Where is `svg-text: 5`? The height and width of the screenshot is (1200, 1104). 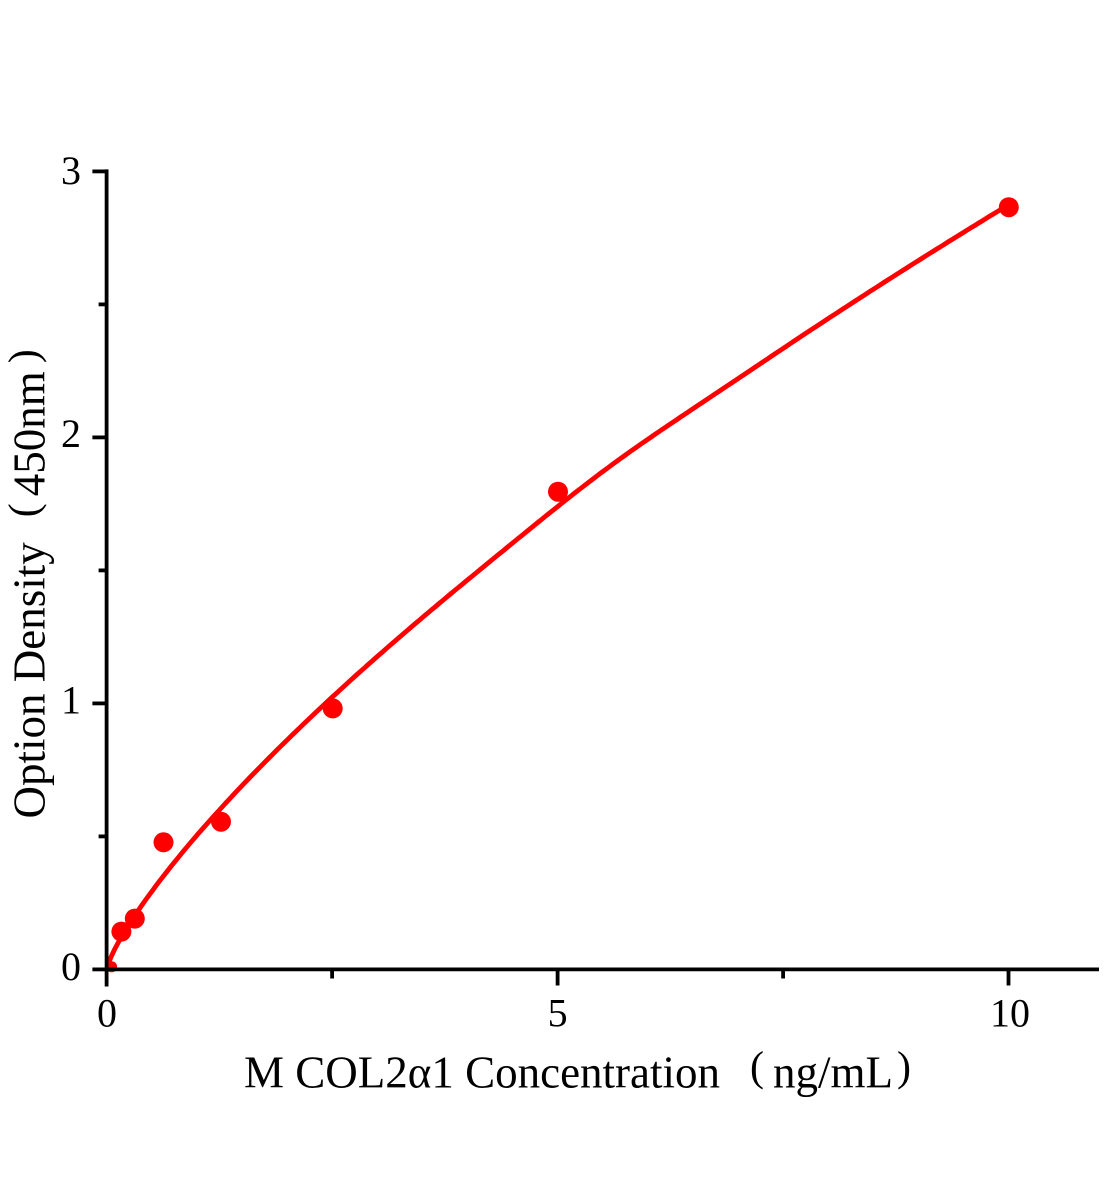 svg-text: 5 is located at coordinates (558, 1013).